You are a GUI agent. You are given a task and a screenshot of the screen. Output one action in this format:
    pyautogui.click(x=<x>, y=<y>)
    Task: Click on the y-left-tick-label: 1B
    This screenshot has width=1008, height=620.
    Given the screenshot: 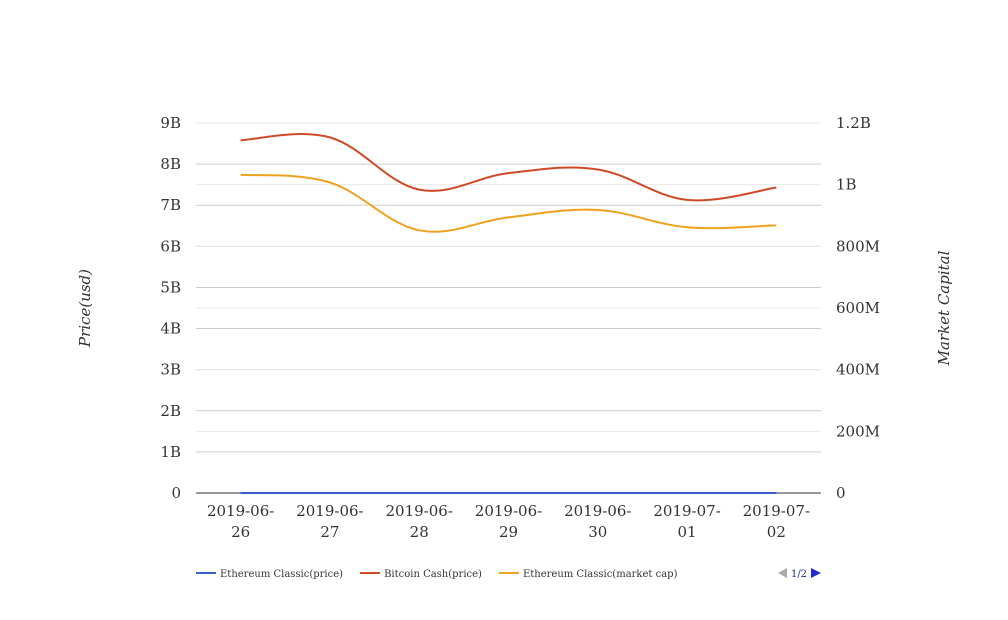 What is the action you would take?
    pyautogui.click(x=170, y=452)
    